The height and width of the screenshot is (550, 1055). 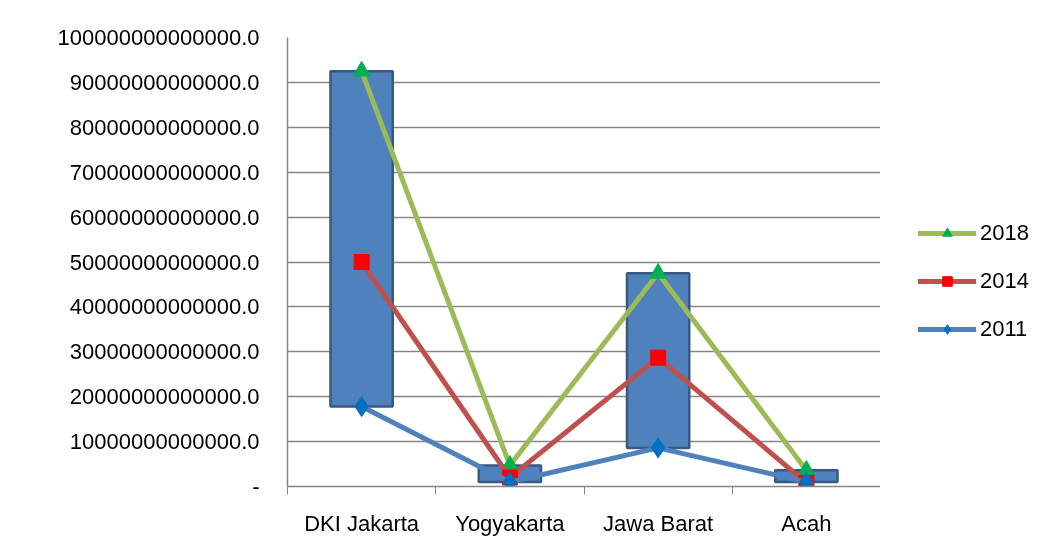 I want to click on legend-label: 2018, so click(x=1004, y=233).